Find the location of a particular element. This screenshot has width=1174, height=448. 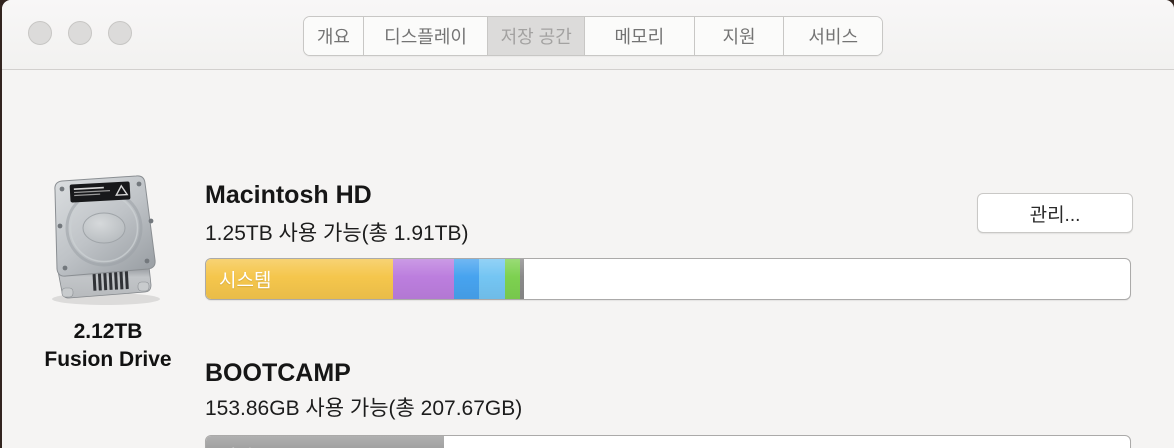

tab-memory: 메모리 is located at coordinates (640, 36).